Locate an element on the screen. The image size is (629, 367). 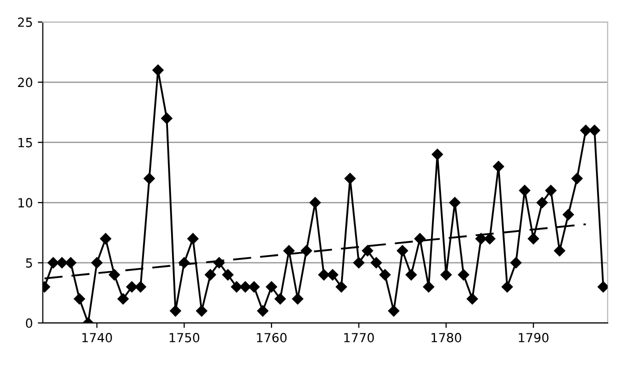
x-tick-label: 1780 is located at coordinates (447, 337).